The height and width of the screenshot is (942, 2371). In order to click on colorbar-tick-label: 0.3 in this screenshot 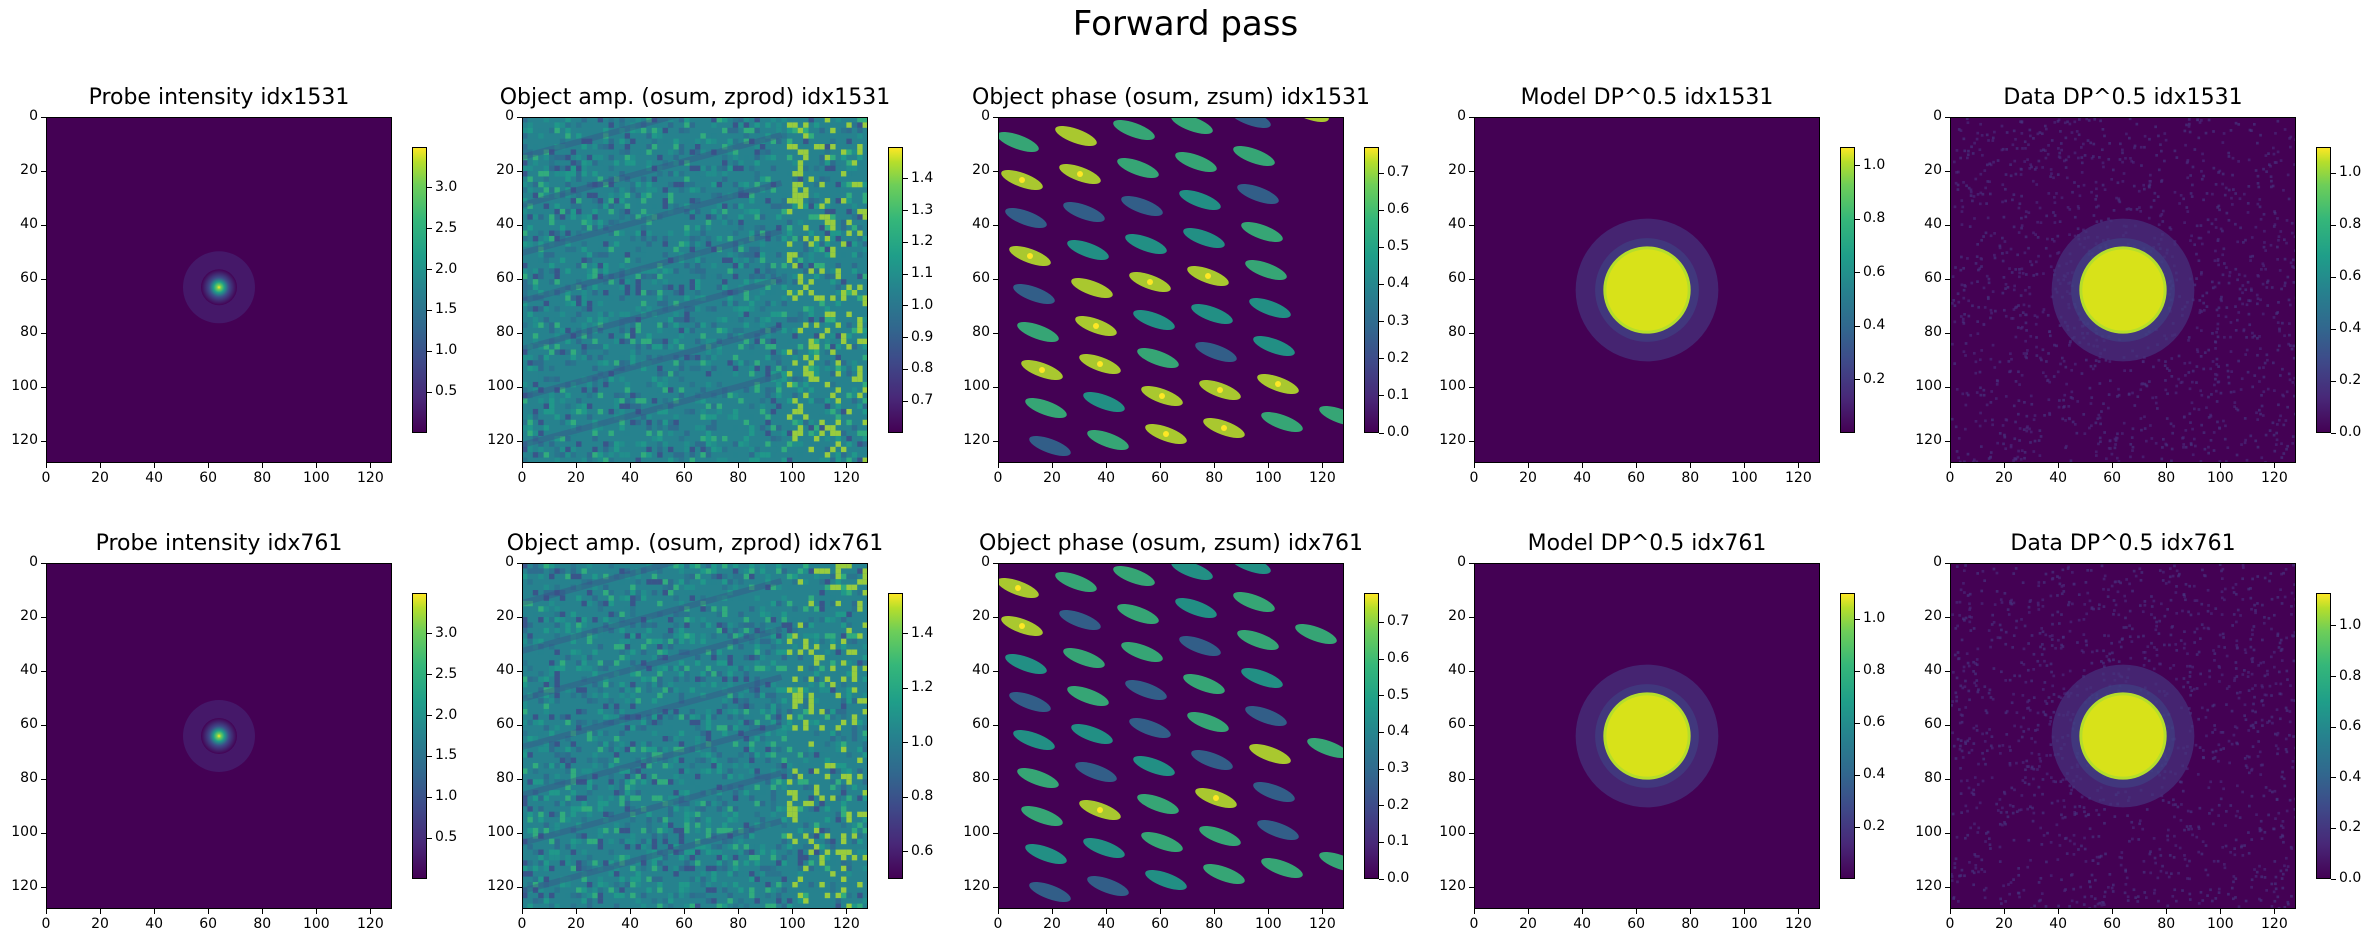, I will do `click(1398, 320)`.